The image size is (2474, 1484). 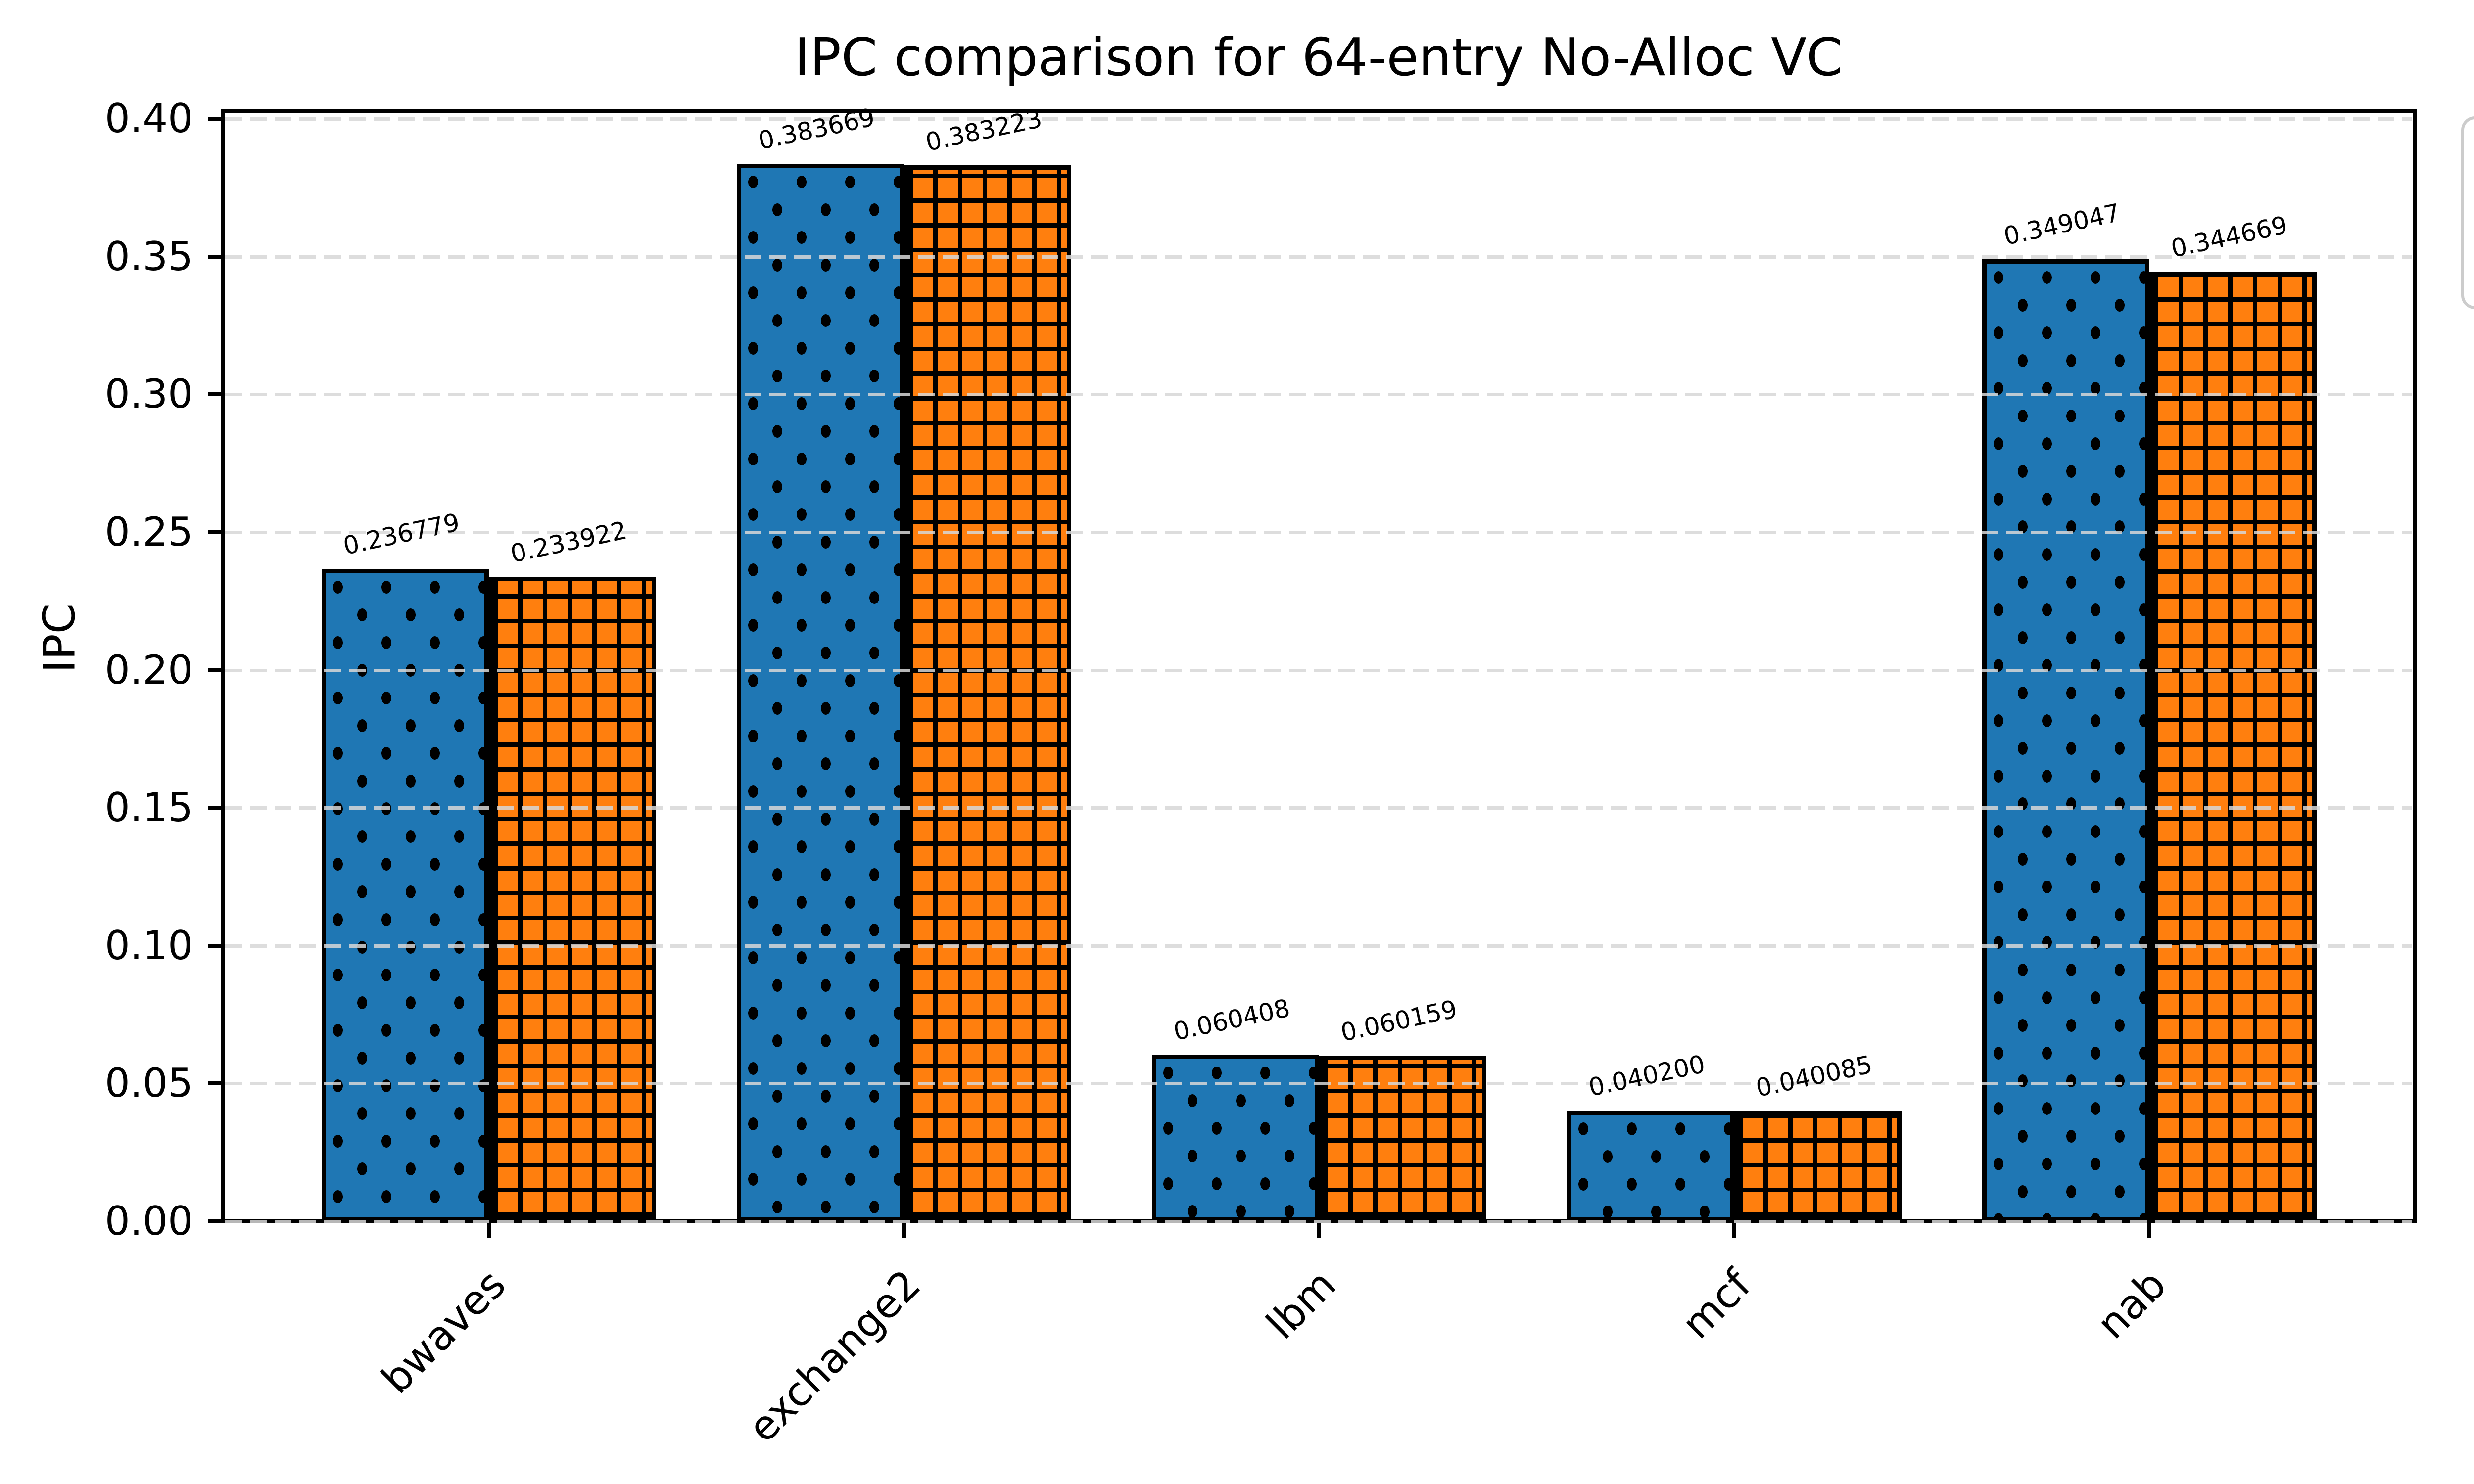 What do you see at coordinates (149, 532) in the screenshot?
I see `y-tick-label: 0.25` at bounding box center [149, 532].